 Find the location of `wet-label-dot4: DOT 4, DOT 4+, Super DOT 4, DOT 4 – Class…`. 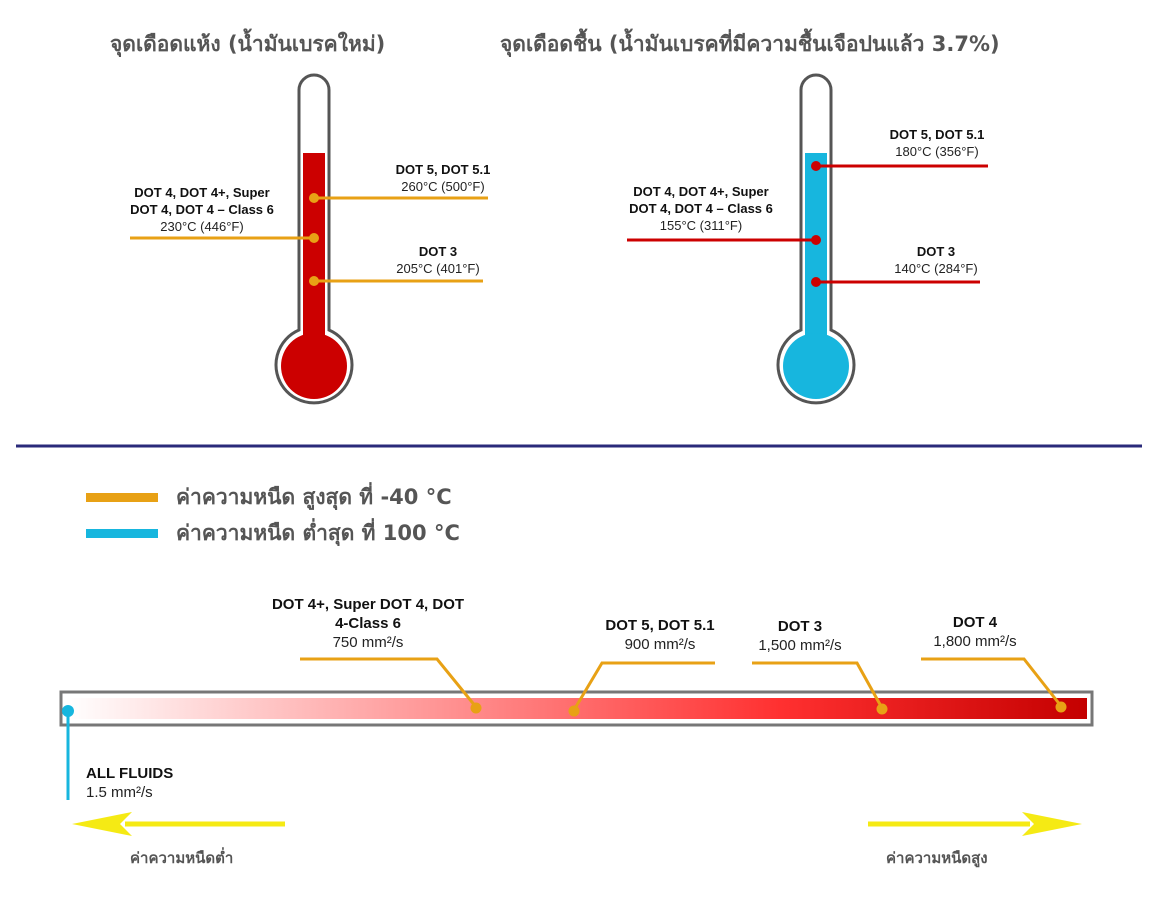

wet-label-dot4: DOT 4, DOT 4+, Super DOT 4, DOT 4 – Class… is located at coordinates (701, 208).